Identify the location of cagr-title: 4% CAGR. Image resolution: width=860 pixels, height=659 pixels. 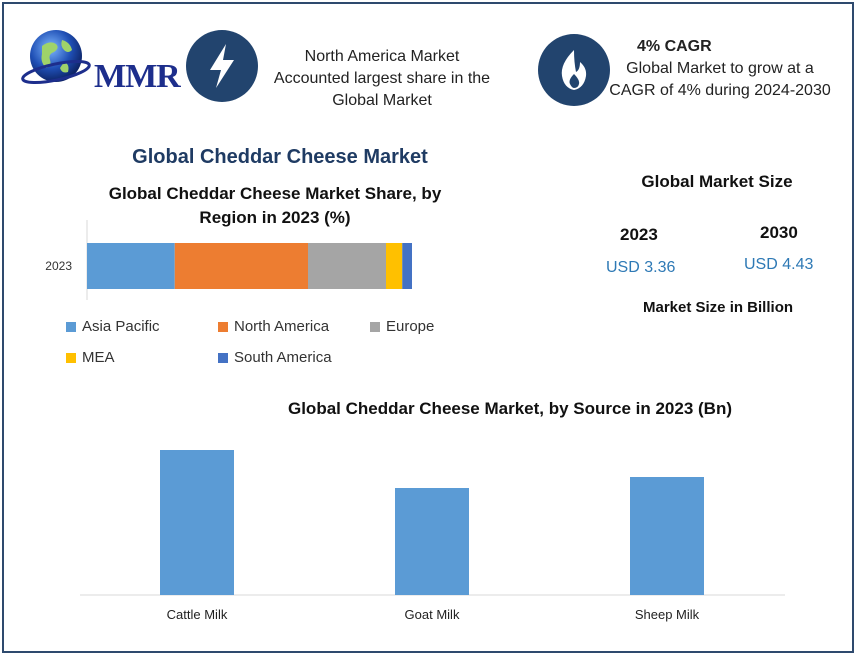
(674, 46).